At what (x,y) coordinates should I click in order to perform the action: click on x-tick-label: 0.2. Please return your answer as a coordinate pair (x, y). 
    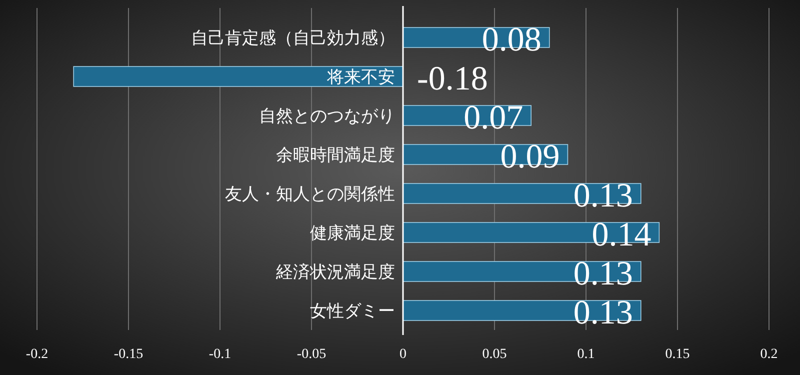
    Looking at the image, I should click on (769, 354).